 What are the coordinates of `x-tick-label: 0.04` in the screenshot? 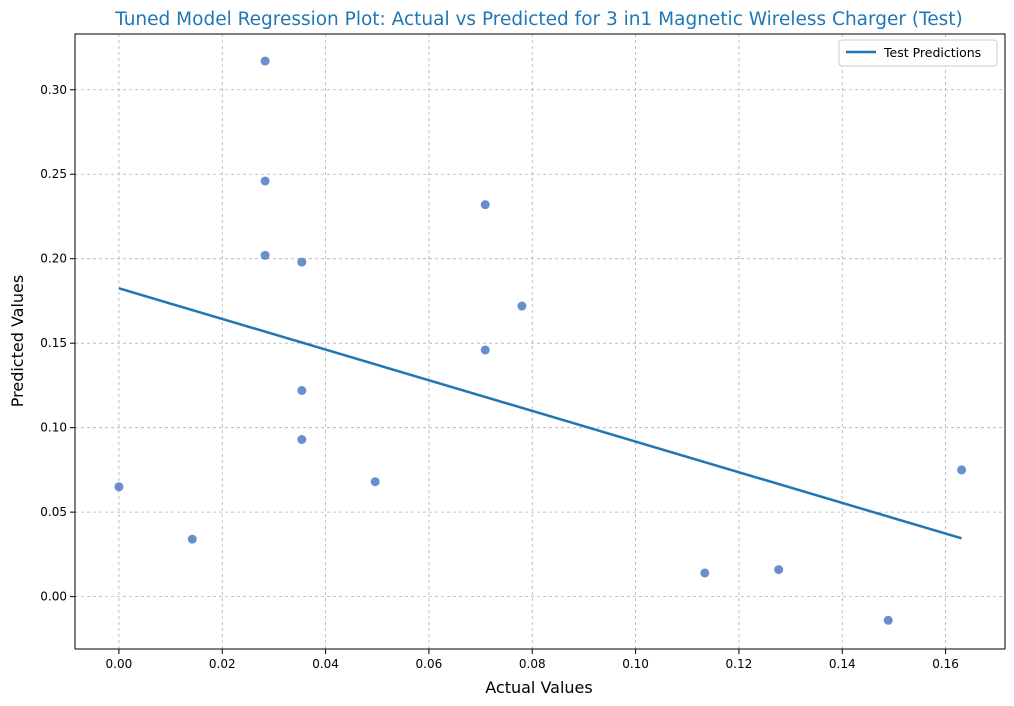 It's located at (325, 664).